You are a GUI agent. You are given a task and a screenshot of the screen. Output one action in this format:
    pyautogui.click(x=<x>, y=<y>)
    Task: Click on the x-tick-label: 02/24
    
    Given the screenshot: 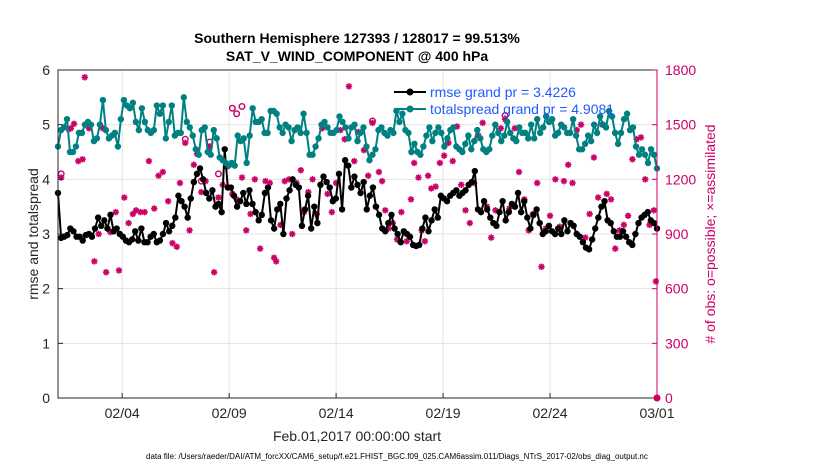 What is the action you would take?
    pyautogui.click(x=550, y=413)
    